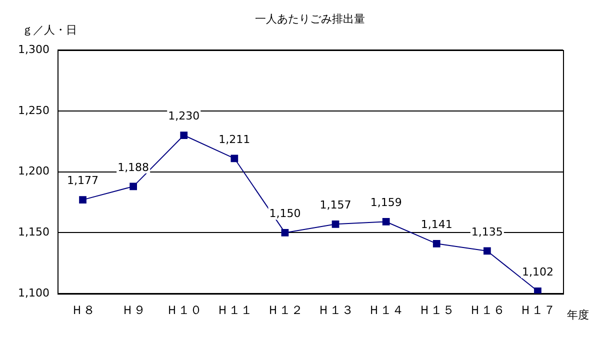 The height and width of the screenshot is (350, 603). What do you see at coordinates (487, 309) in the screenshot?
I see `x-tick-label: Ｈ１６` at bounding box center [487, 309].